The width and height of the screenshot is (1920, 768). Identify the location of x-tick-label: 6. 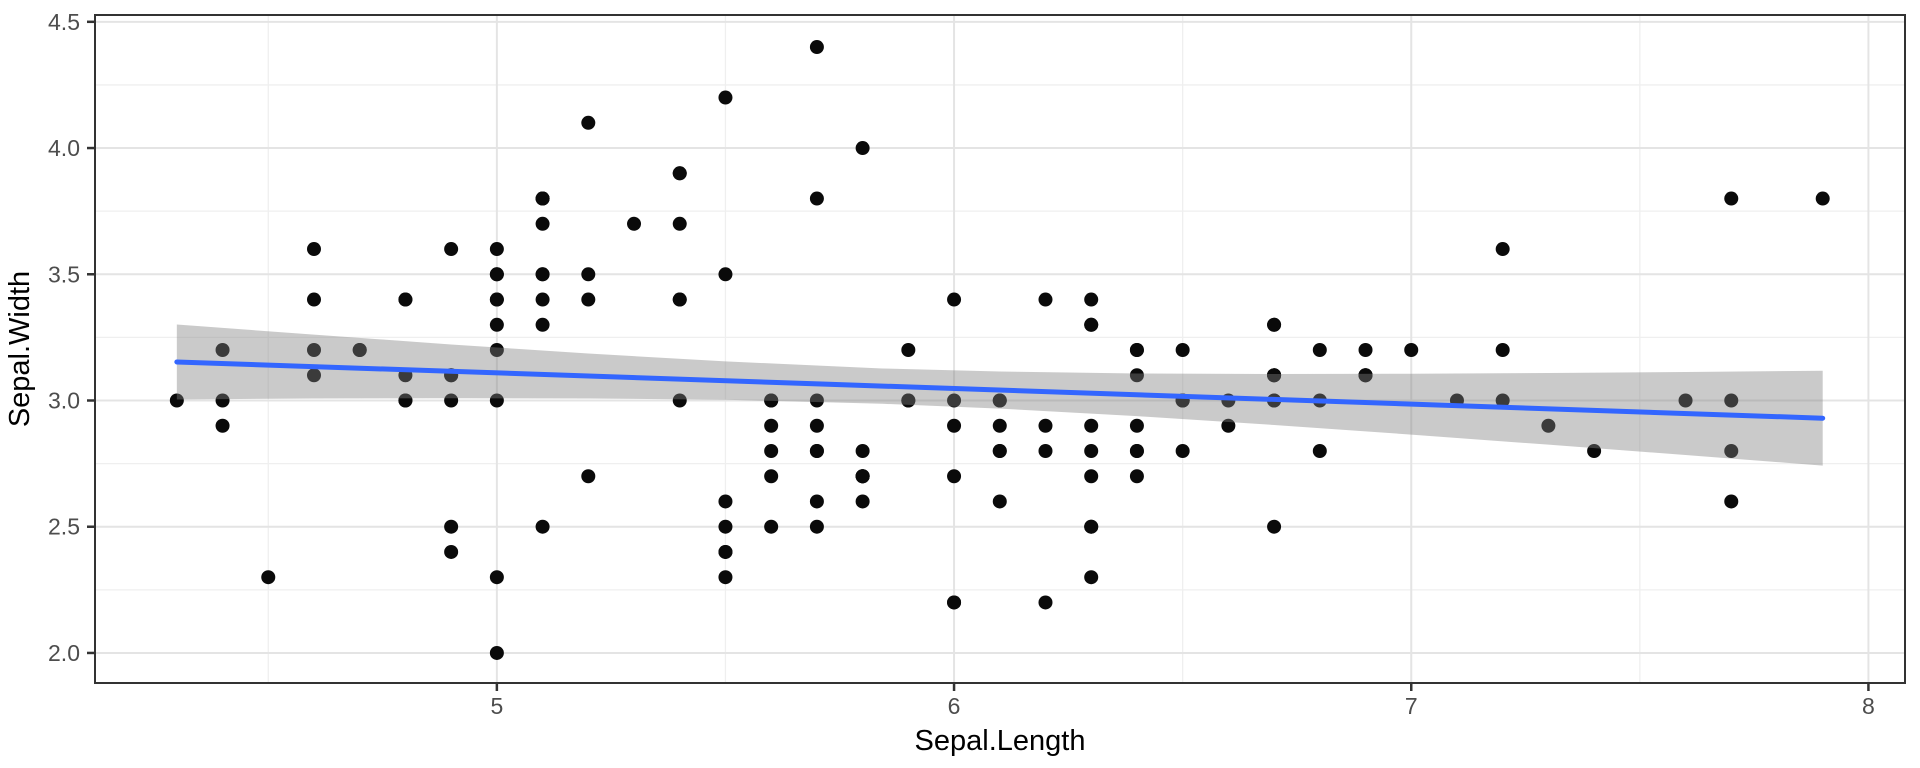
(954, 706).